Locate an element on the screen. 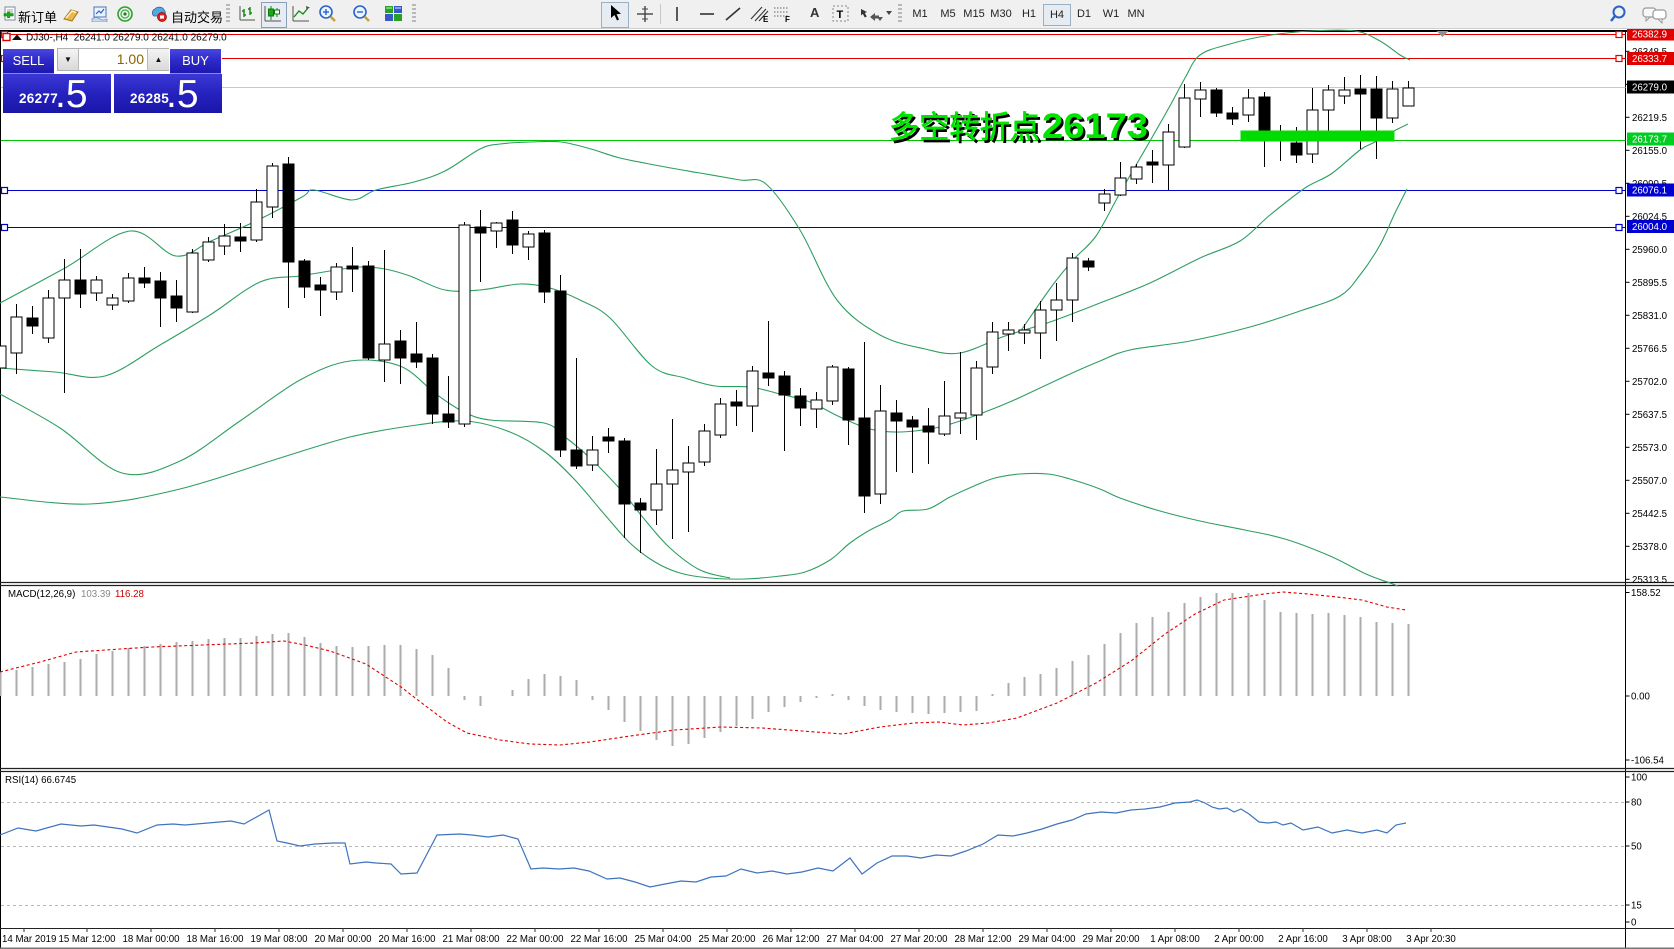  svg-text: 27 Mar 04:00 is located at coordinates (855, 939).